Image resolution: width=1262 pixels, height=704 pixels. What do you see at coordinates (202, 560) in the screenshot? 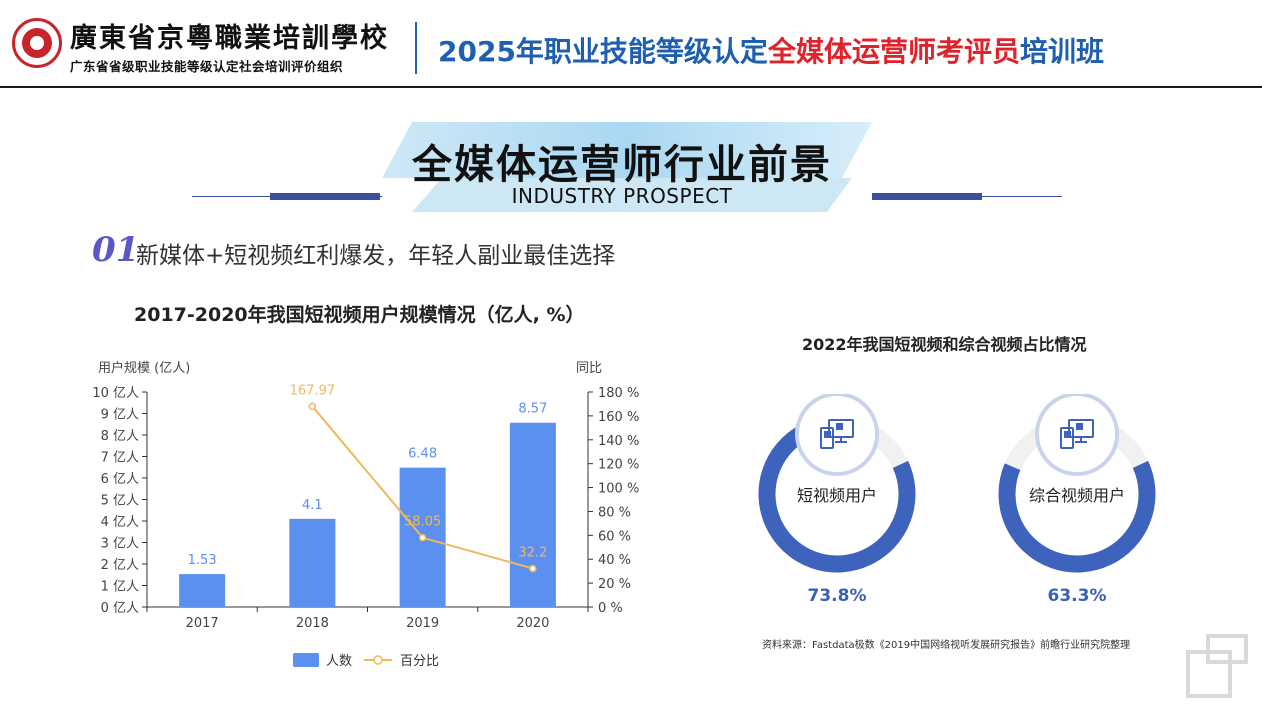
I see `bar-label-2017: 1.53` at bounding box center [202, 560].